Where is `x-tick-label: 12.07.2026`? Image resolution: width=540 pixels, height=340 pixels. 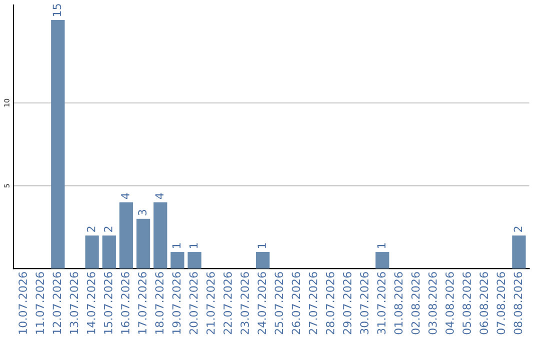 x-tick-label: 12.07.2026 is located at coordinates (57, 303).